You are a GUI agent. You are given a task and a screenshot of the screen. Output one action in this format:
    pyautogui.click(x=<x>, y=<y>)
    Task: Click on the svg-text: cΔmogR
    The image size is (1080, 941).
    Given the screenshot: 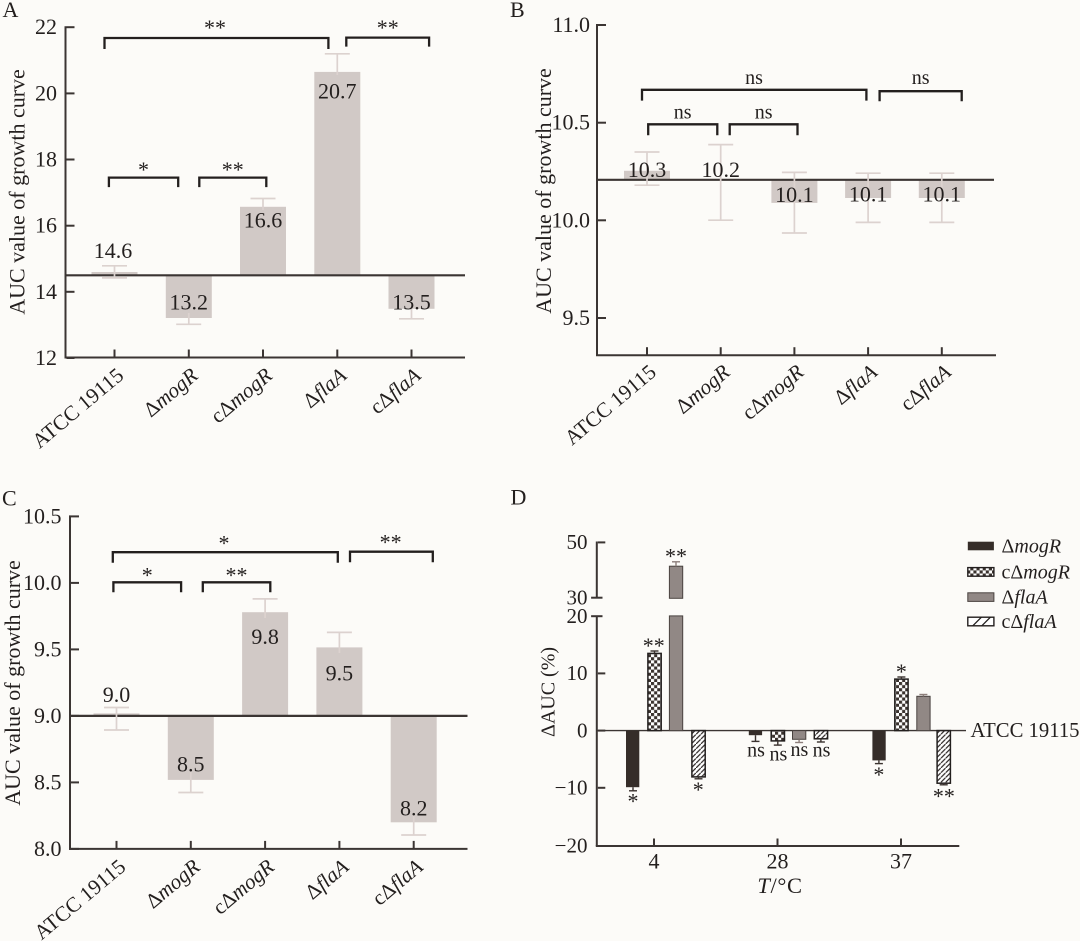 What is the action you would take?
    pyautogui.click(x=1036, y=573)
    